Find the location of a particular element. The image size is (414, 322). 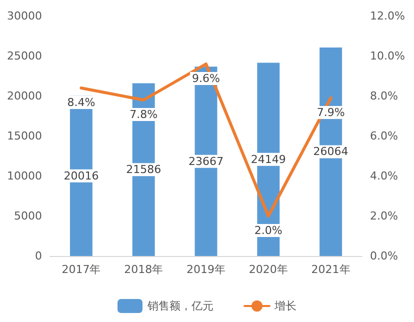

data-label: 23667 is located at coordinates (206, 161).